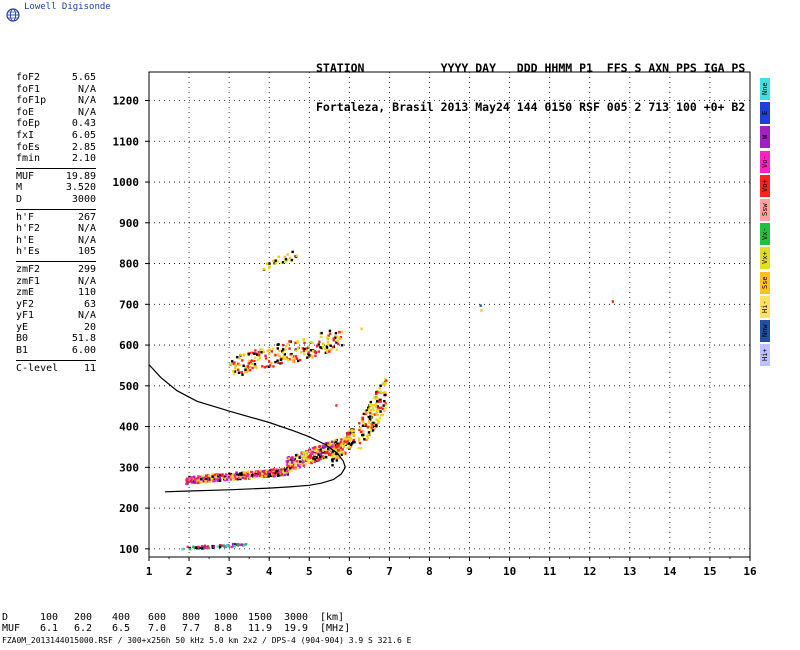 The image size is (800, 650). Describe the element at coordinates (765, 161) in the screenshot. I see `legend-label: Vo-` at that location.